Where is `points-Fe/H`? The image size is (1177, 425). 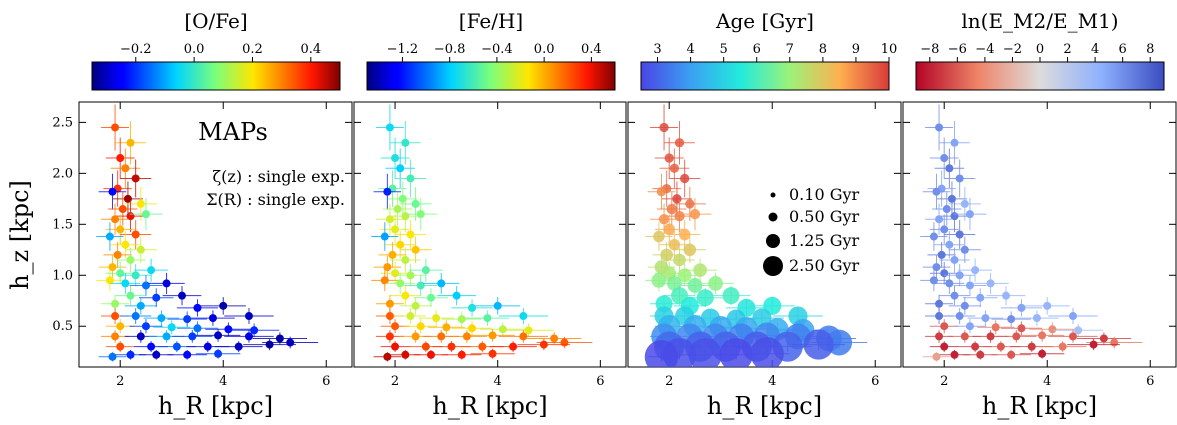 points-Fe/H is located at coordinates (482, 233).